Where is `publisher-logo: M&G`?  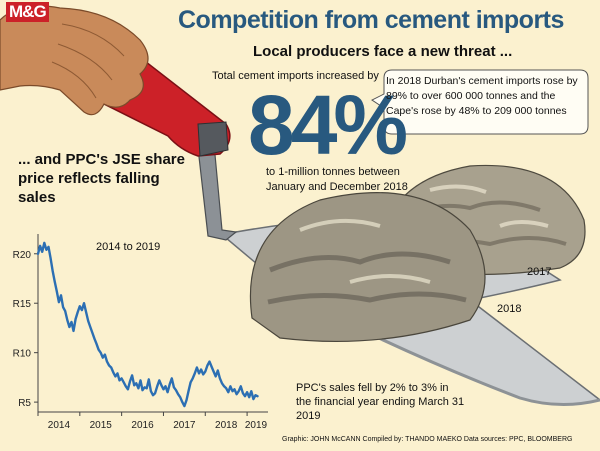 publisher-logo: M&G is located at coordinates (27, 12).